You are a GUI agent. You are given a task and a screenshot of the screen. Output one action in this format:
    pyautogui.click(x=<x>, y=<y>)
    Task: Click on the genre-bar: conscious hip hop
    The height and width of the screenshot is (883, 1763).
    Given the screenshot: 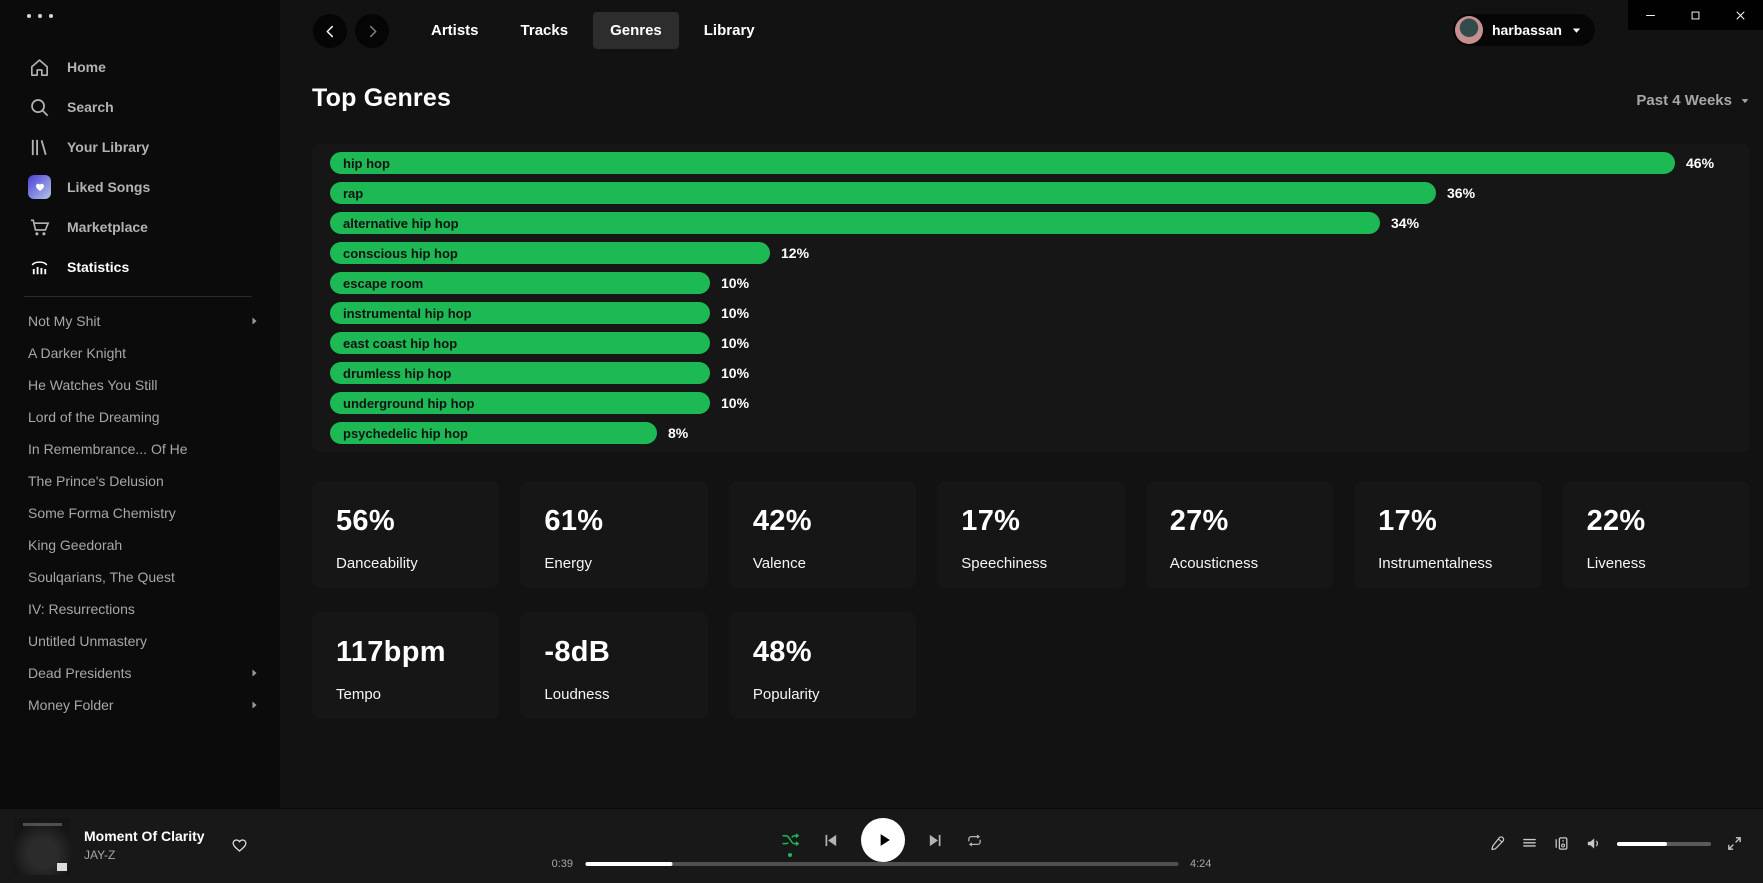 What is the action you would take?
    pyautogui.click(x=550, y=253)
    